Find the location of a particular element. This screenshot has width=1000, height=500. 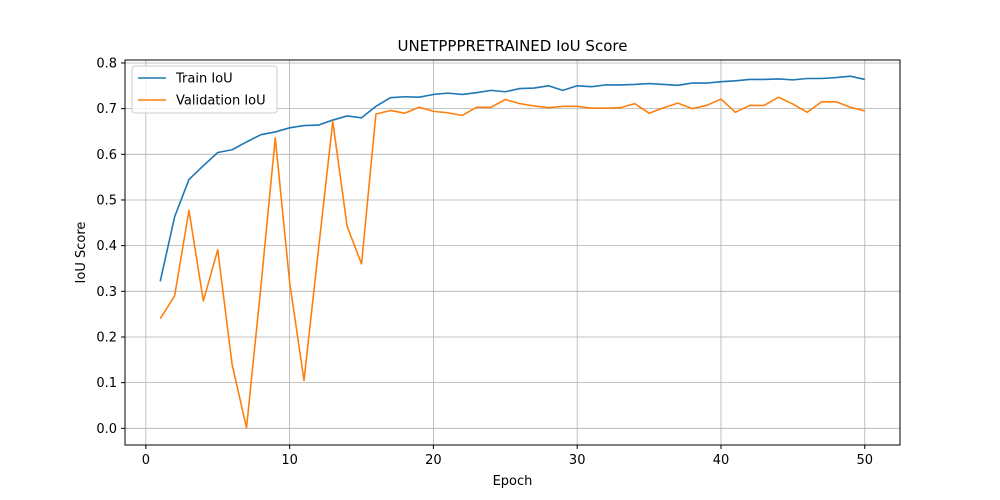

legend-label: Train IoU is located at coordinates (204, 79).